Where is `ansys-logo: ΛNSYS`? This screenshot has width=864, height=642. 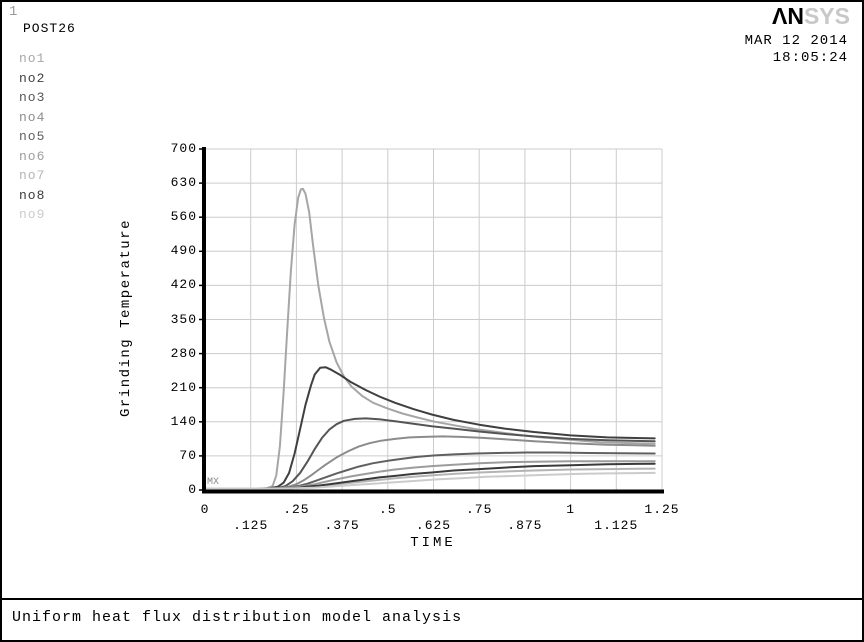 ansys-logo: ΛNSYS is located at coordinates (811, 16).